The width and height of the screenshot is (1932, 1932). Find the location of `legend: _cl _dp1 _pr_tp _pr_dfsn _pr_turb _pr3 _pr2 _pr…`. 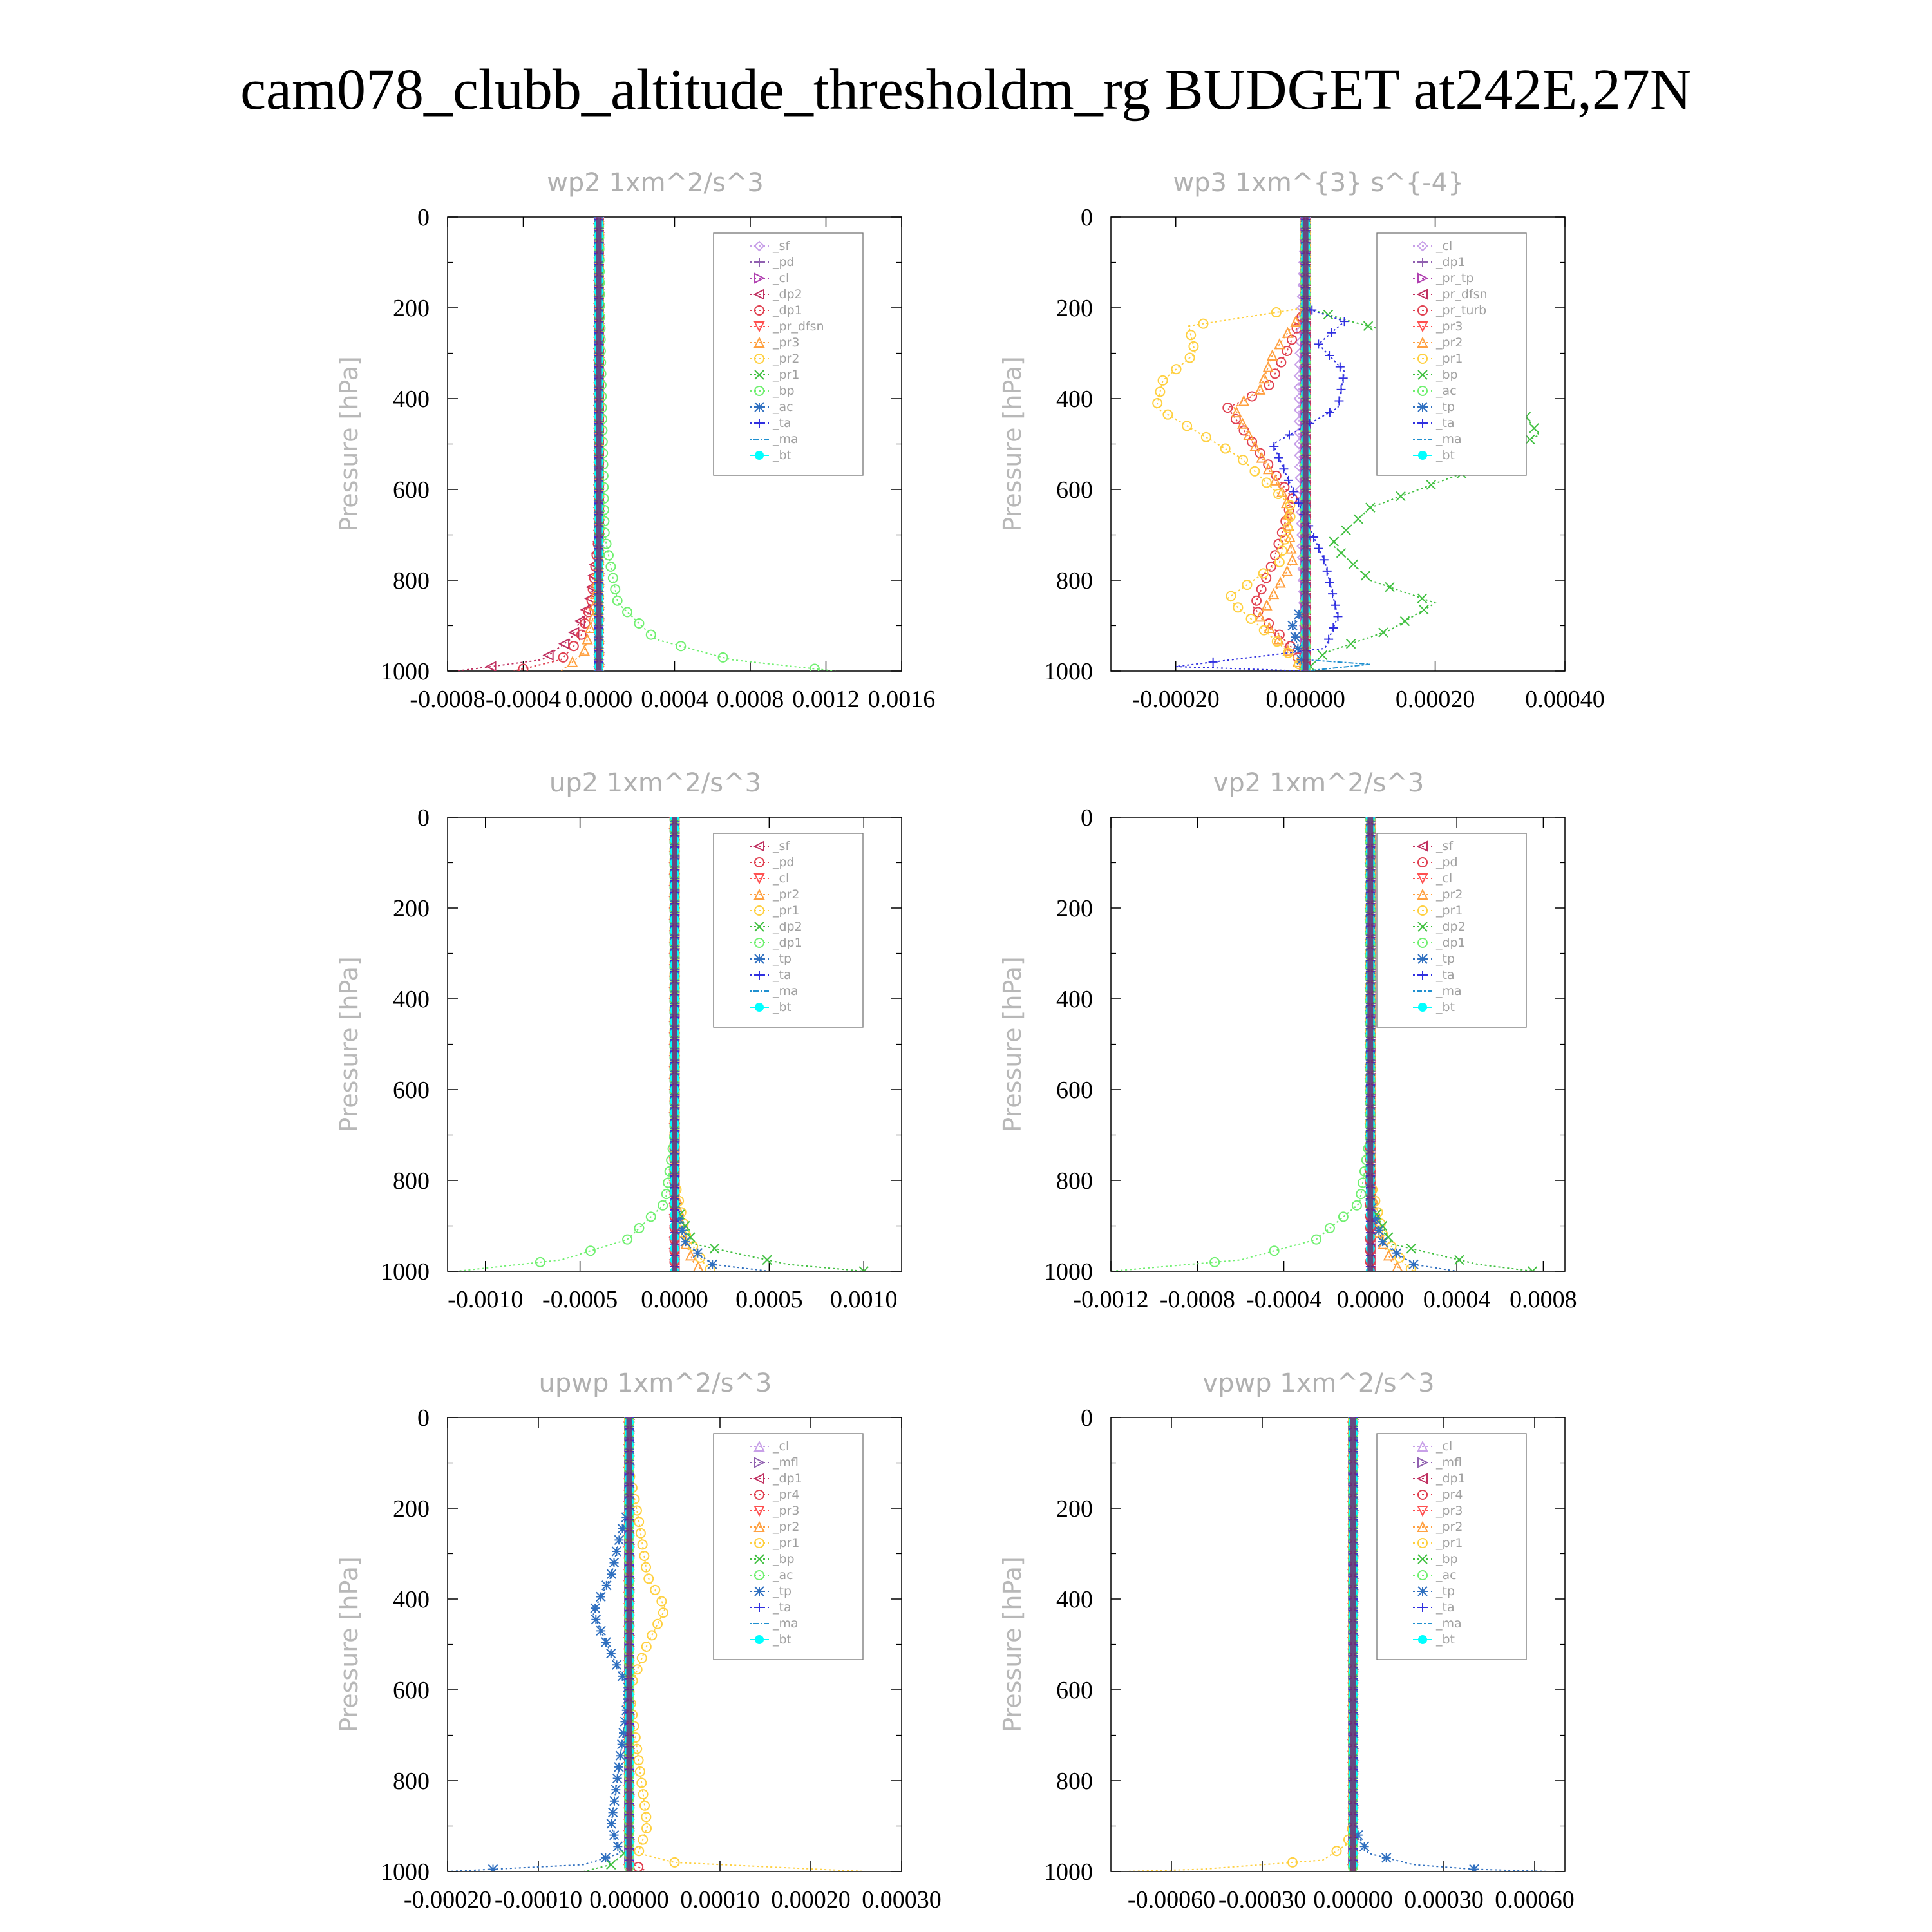

legend: _cl _dp1 _pr_tp _pr_dfsn _pr_turb _pr3 _pr2 _pr… is located at coordinates (1451, 354).